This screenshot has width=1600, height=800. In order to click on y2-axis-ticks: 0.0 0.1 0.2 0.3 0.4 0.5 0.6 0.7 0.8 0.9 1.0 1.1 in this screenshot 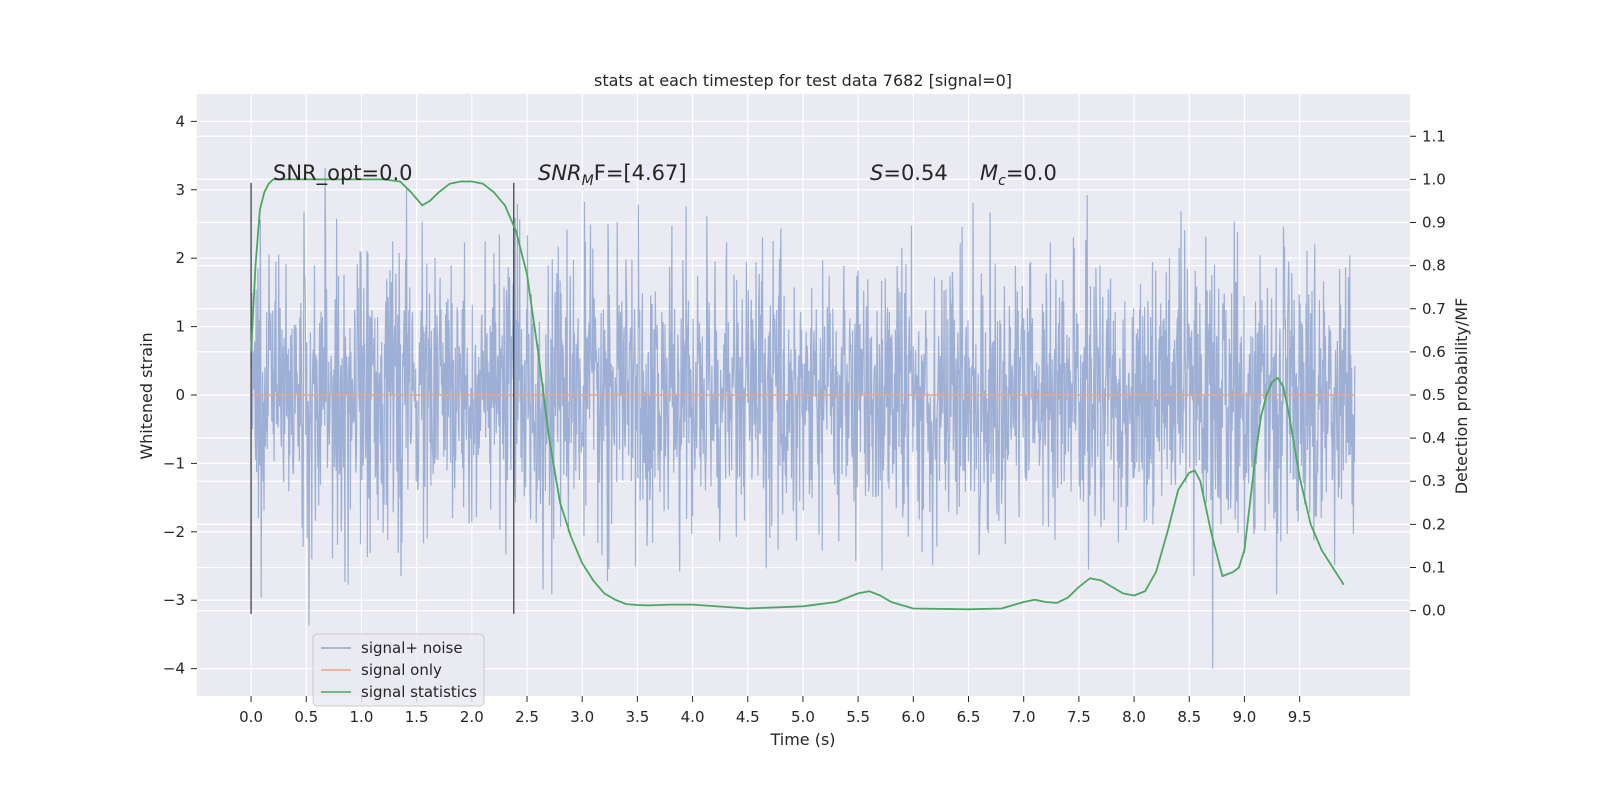, I will do `click(1428, 373)`.